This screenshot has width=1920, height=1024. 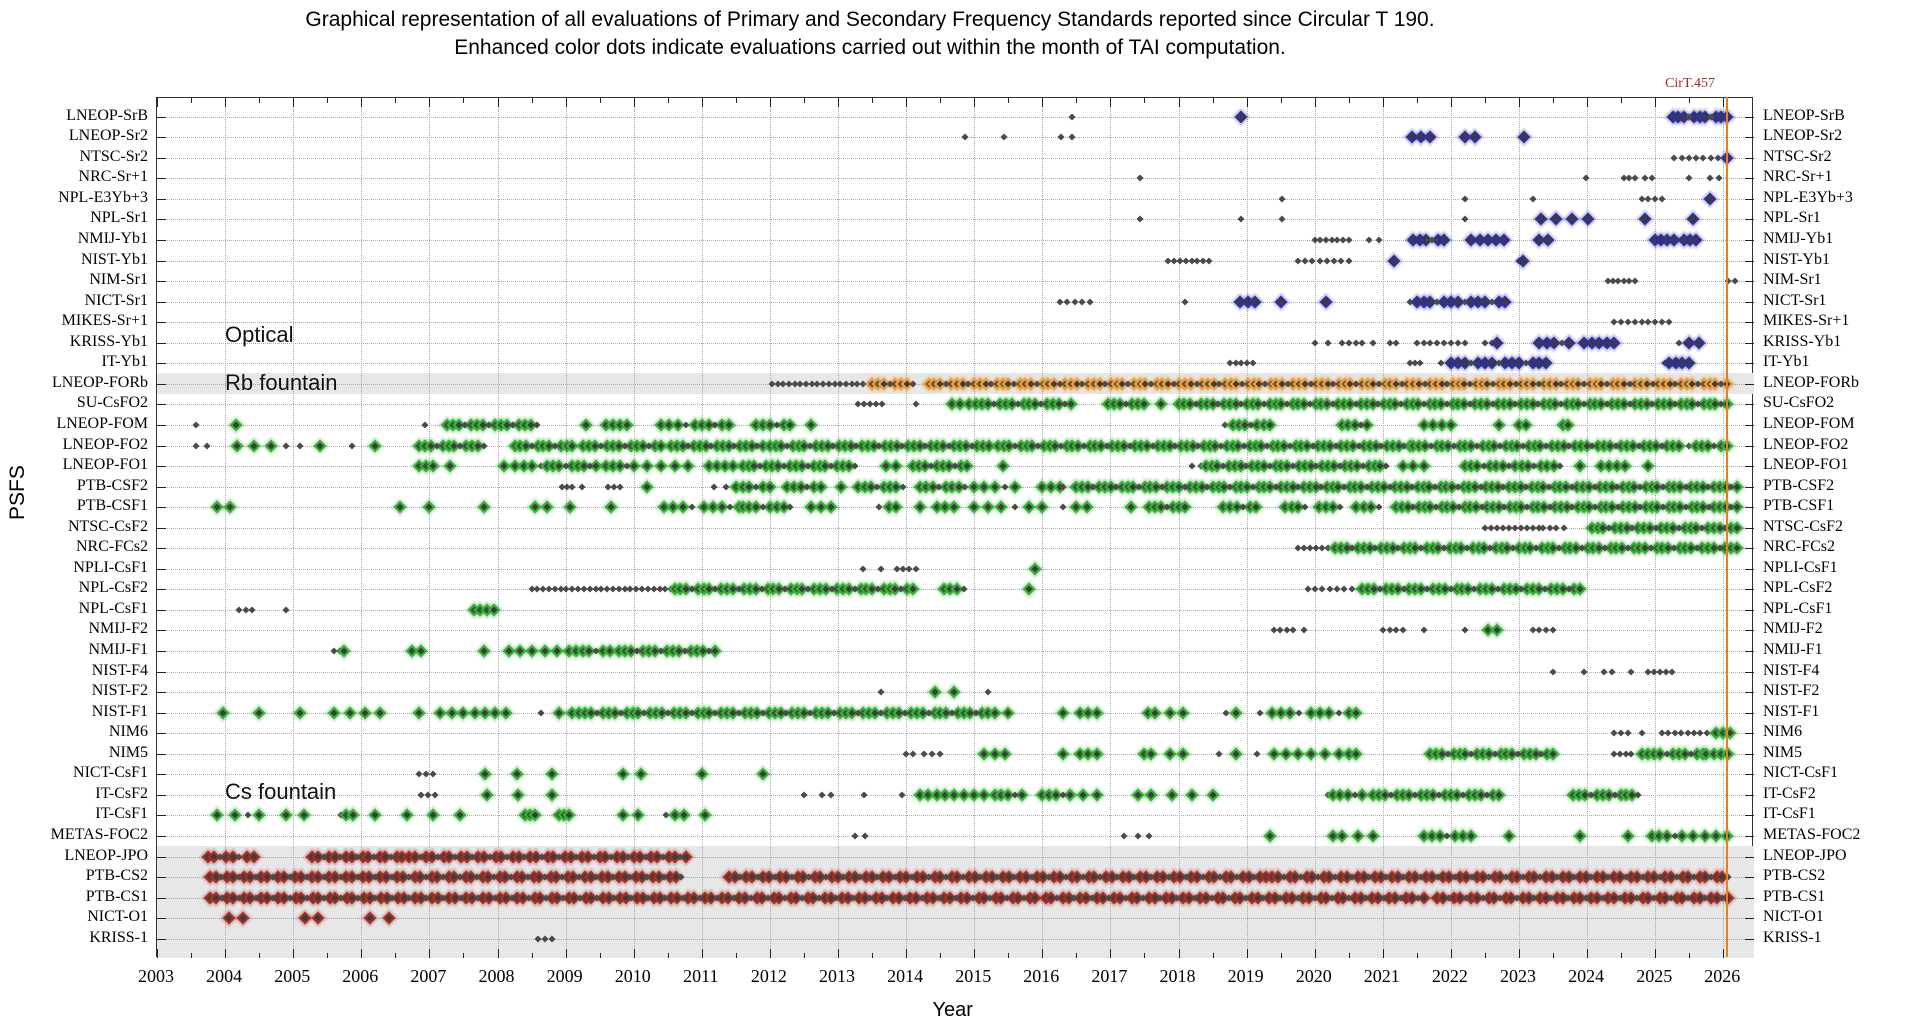 I want to click on row-label-right: MIKES-Sr+1, so click(x=1806, y=321).